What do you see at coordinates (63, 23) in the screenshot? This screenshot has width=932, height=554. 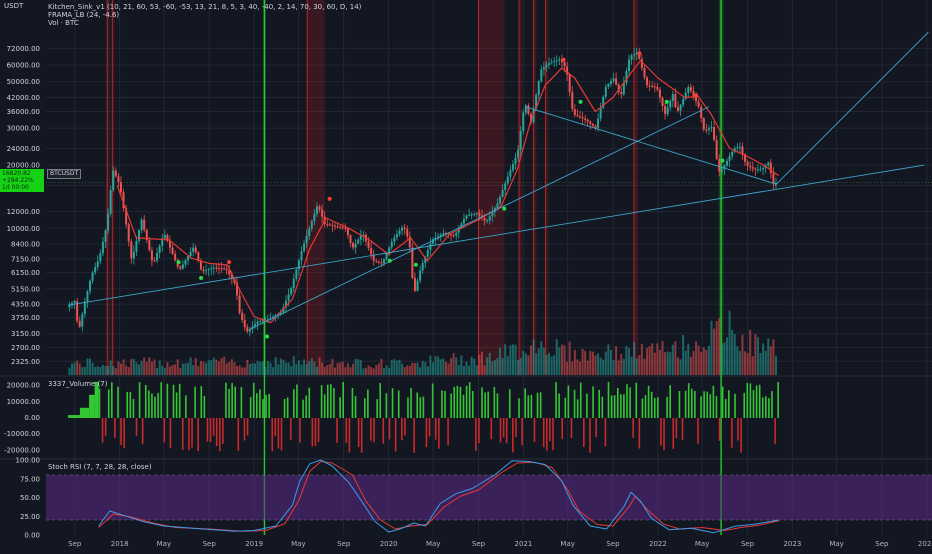 I see `indicator-legend-volume: Vol · BTC` at bounding box center [63, 23].